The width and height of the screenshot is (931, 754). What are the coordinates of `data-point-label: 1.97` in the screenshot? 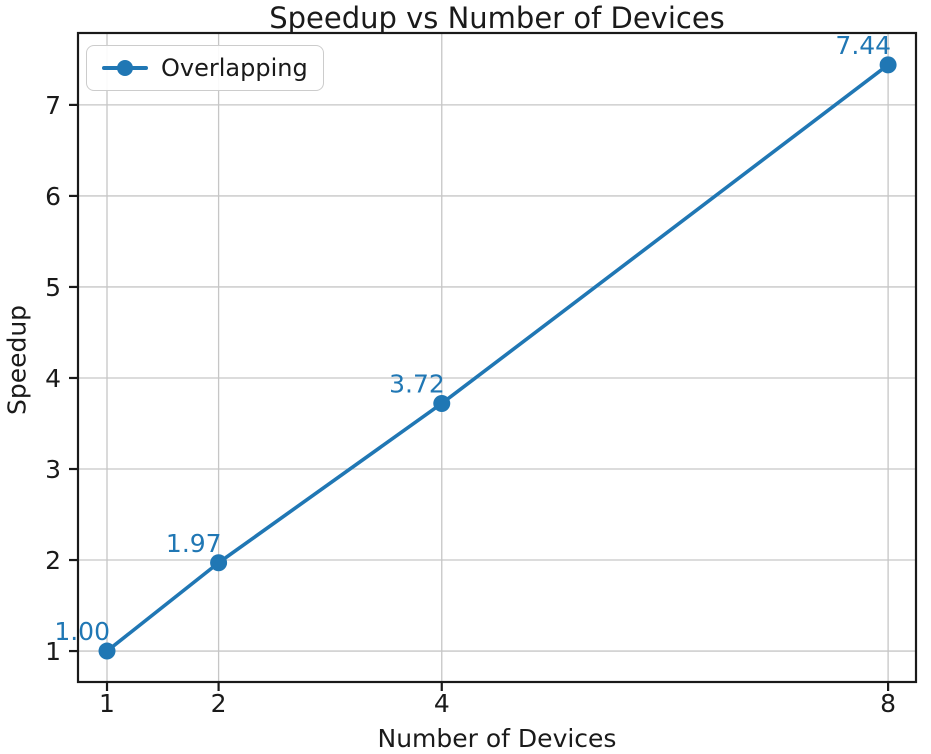 It's located at (194, 543).